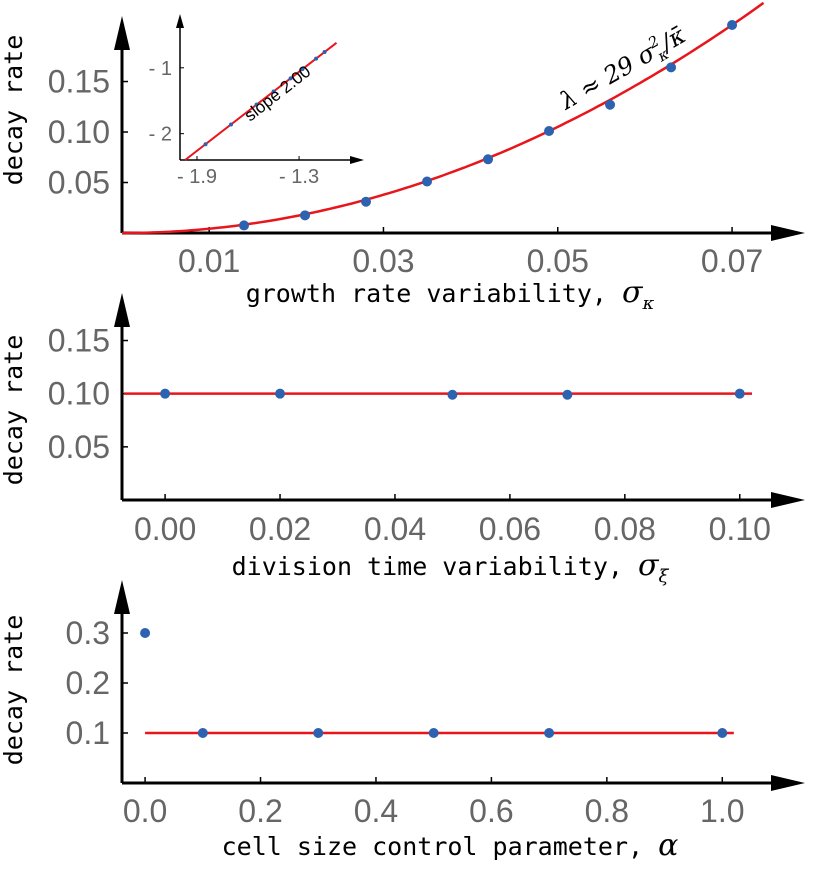  What do you see at coordinates (732, 261) in the screenshot?
I see `x-tick-label: 0.07` at bounding box center [732, 261].